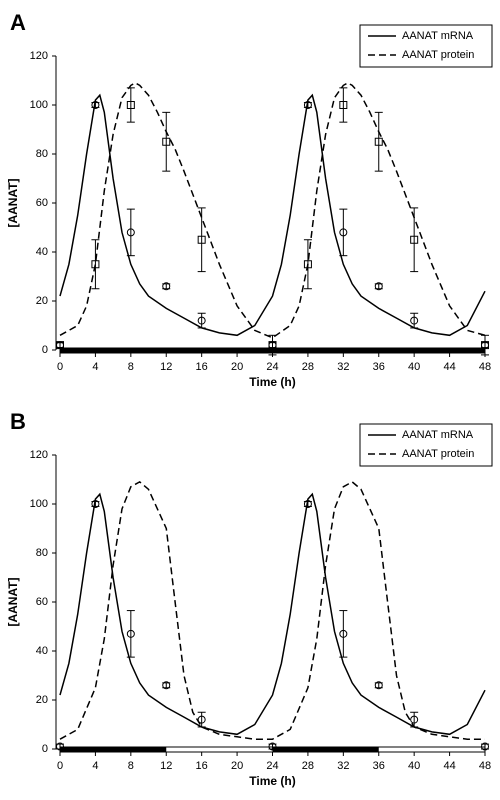 The image size is (500, 800). What do you see at coordinates (95, 766) in the screenshot?
I see `x-tick-label: 4` at bounding box center [95, 766].